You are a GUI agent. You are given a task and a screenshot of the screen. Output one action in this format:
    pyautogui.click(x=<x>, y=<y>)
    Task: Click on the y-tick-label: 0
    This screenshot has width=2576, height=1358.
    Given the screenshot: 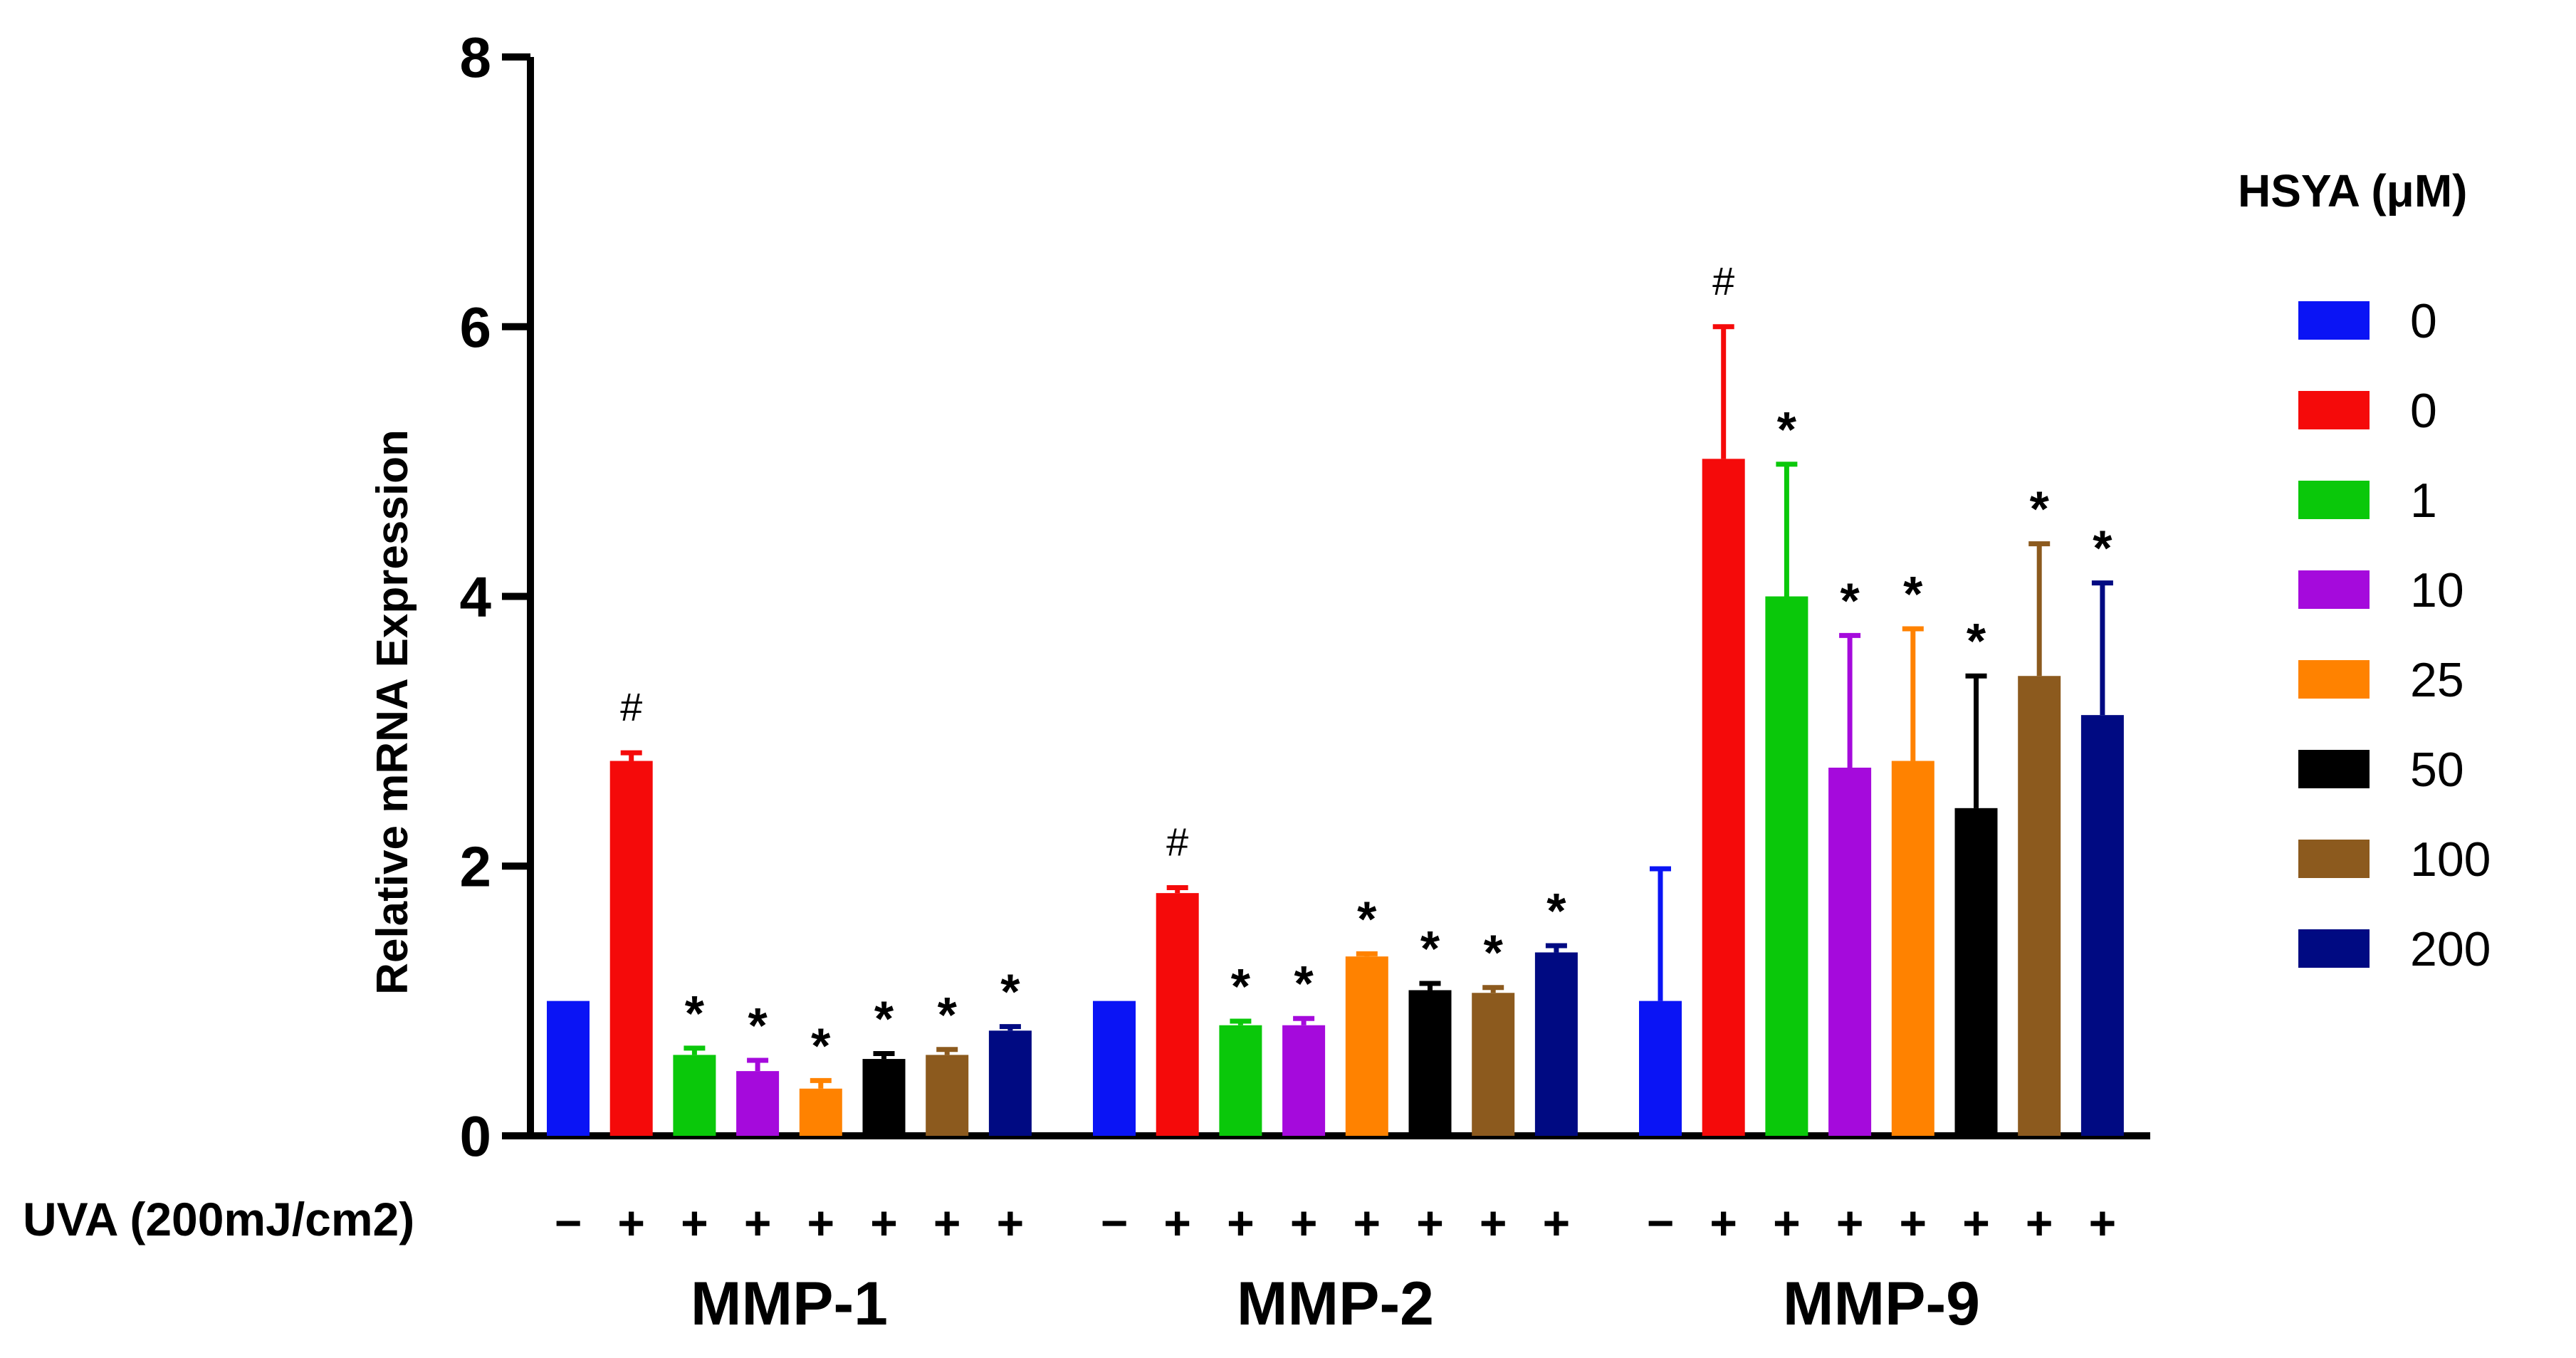 What is the action you would take?
    pyautogui.click(x=476, y=1136)
    